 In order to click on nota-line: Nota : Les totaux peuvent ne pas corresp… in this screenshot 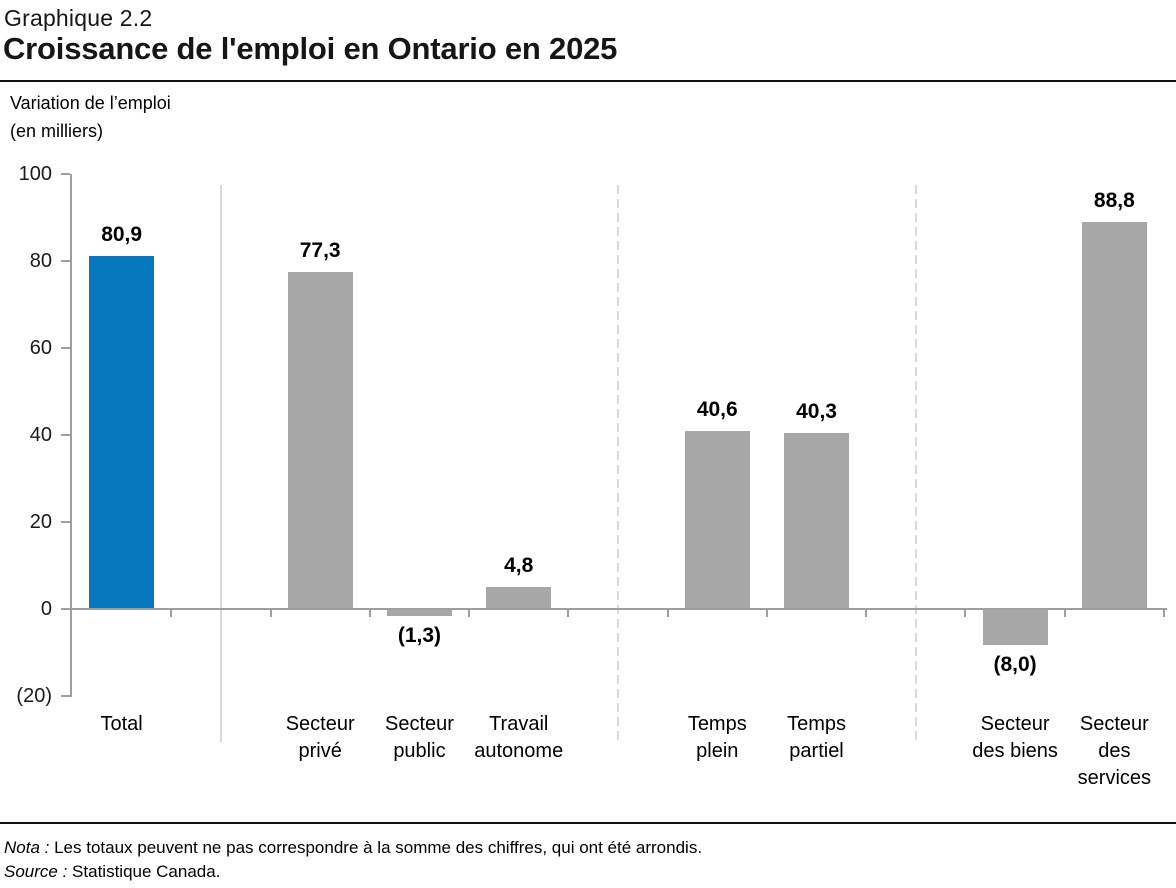, I will do `click(353, 848)`.